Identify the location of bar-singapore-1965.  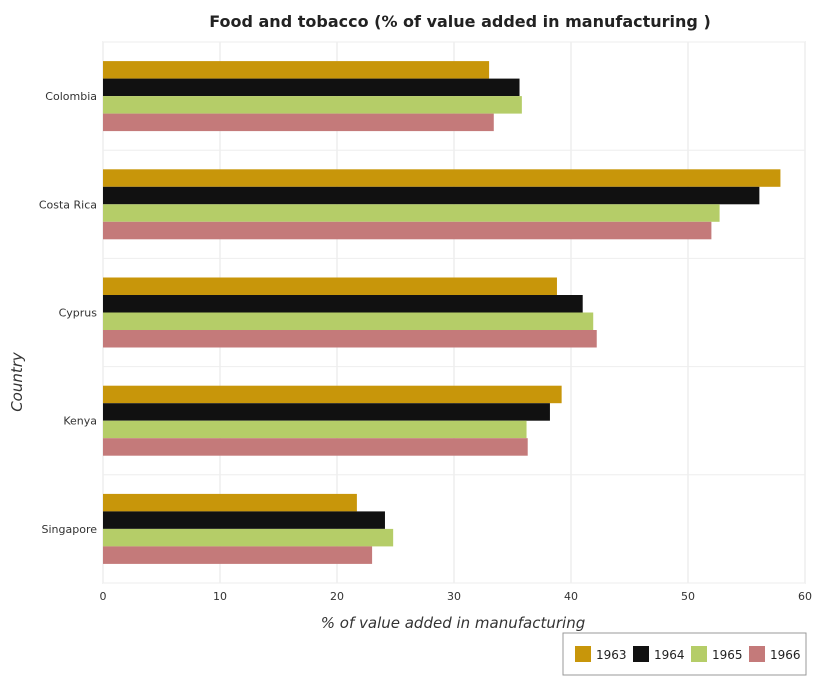
(248, 537).